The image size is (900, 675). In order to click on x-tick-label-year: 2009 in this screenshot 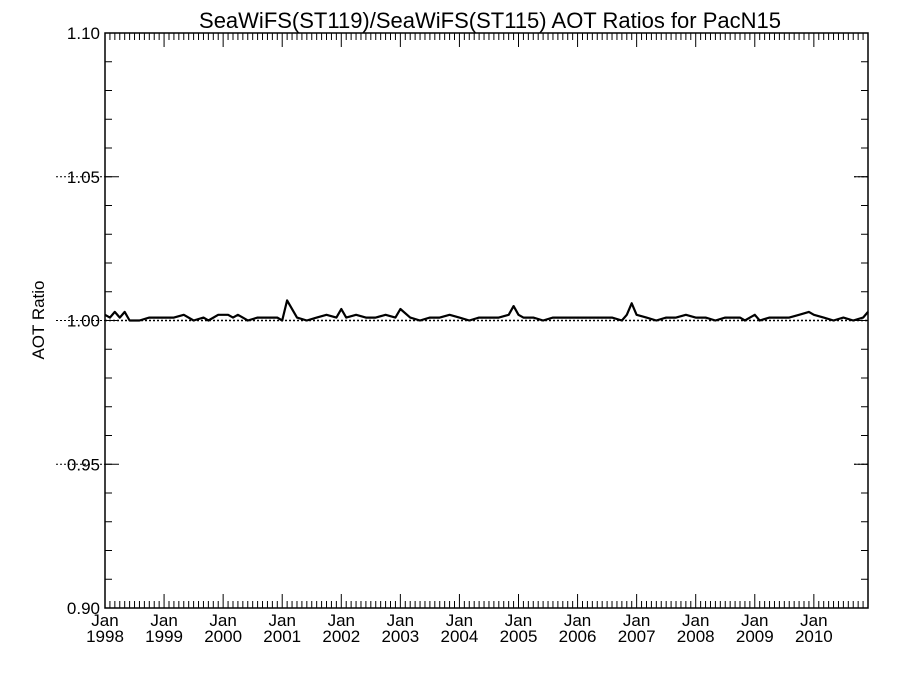, I will do `click(755, 636)`.